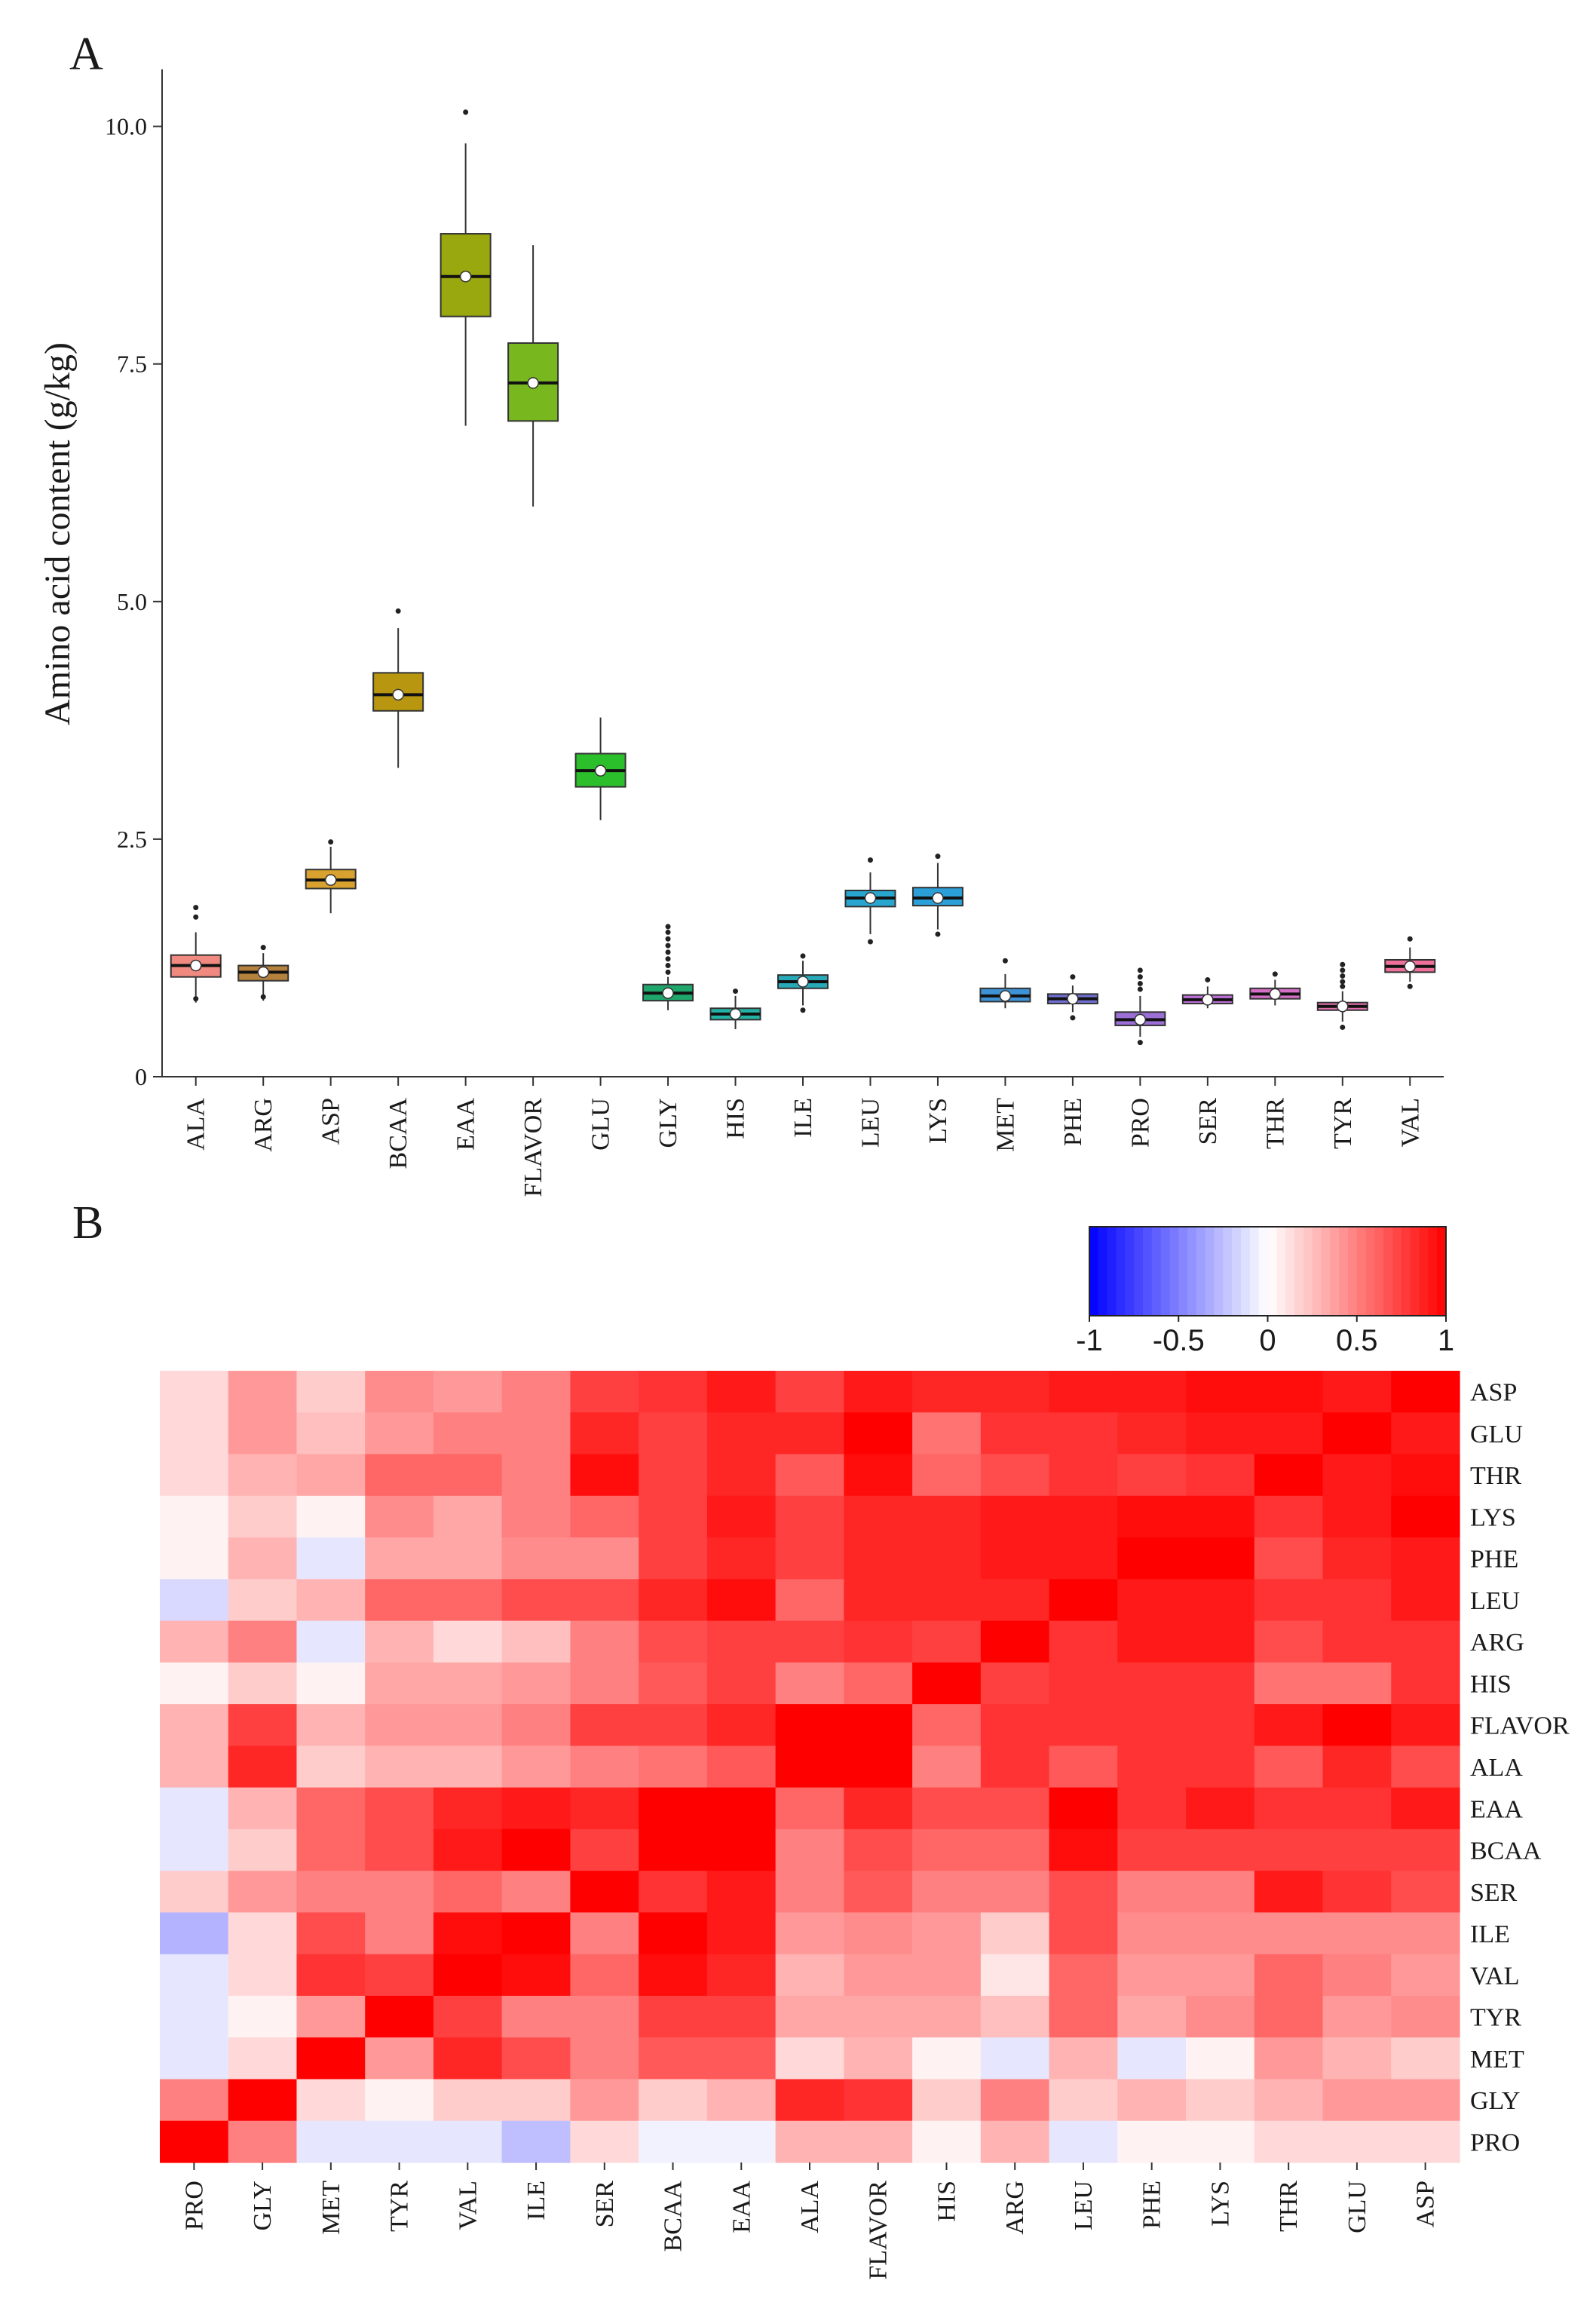 The width and height of the screenshot is (1596, 2308). Describe the element at coordinates (1495, 2018) in the screenshot. I see `row-label: TYR` at that location.